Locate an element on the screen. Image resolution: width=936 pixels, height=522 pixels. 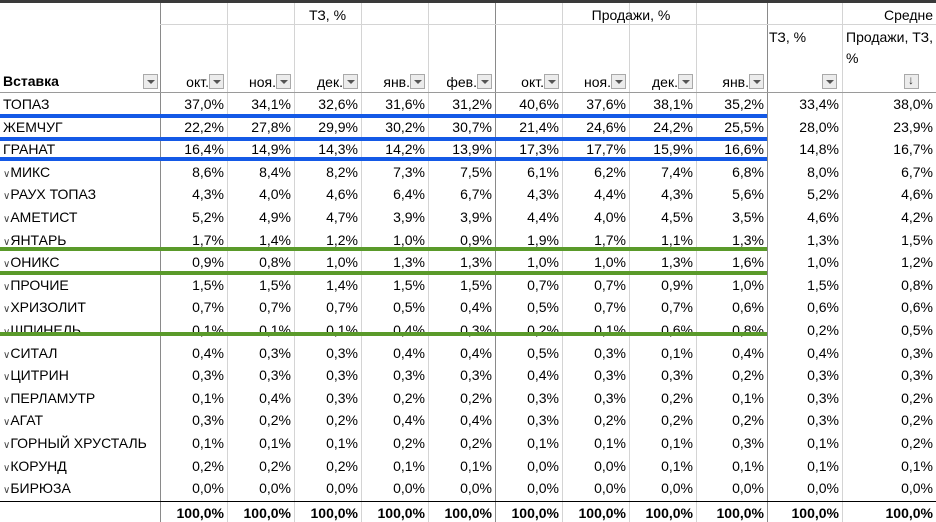
row-label: ∨КОРУНД is located at coordinates (79, 467).